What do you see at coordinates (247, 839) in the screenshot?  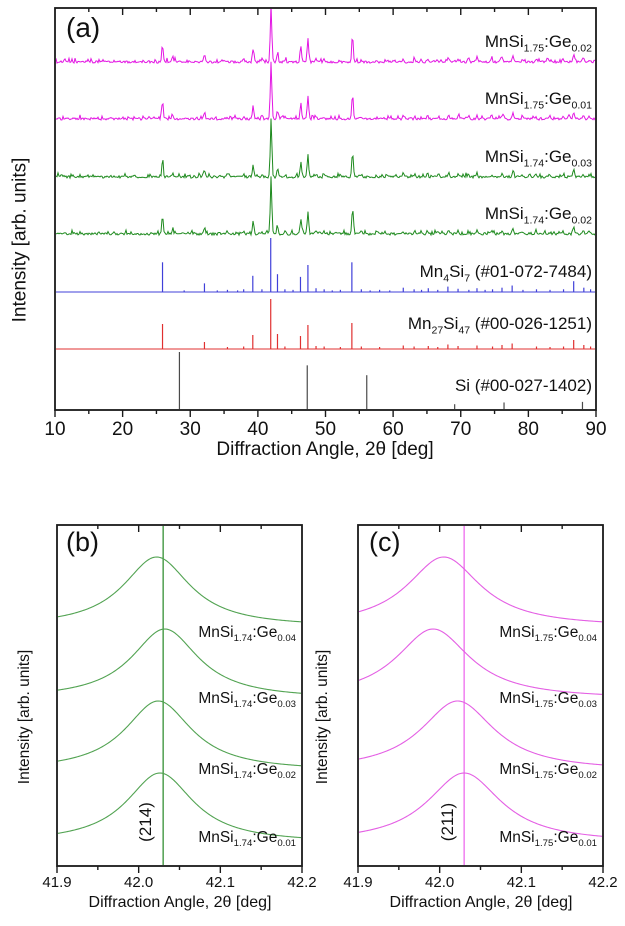 I see `panel-b-series-label: MnSi1.74:Ge0.01` at bounding box center [247, 839].